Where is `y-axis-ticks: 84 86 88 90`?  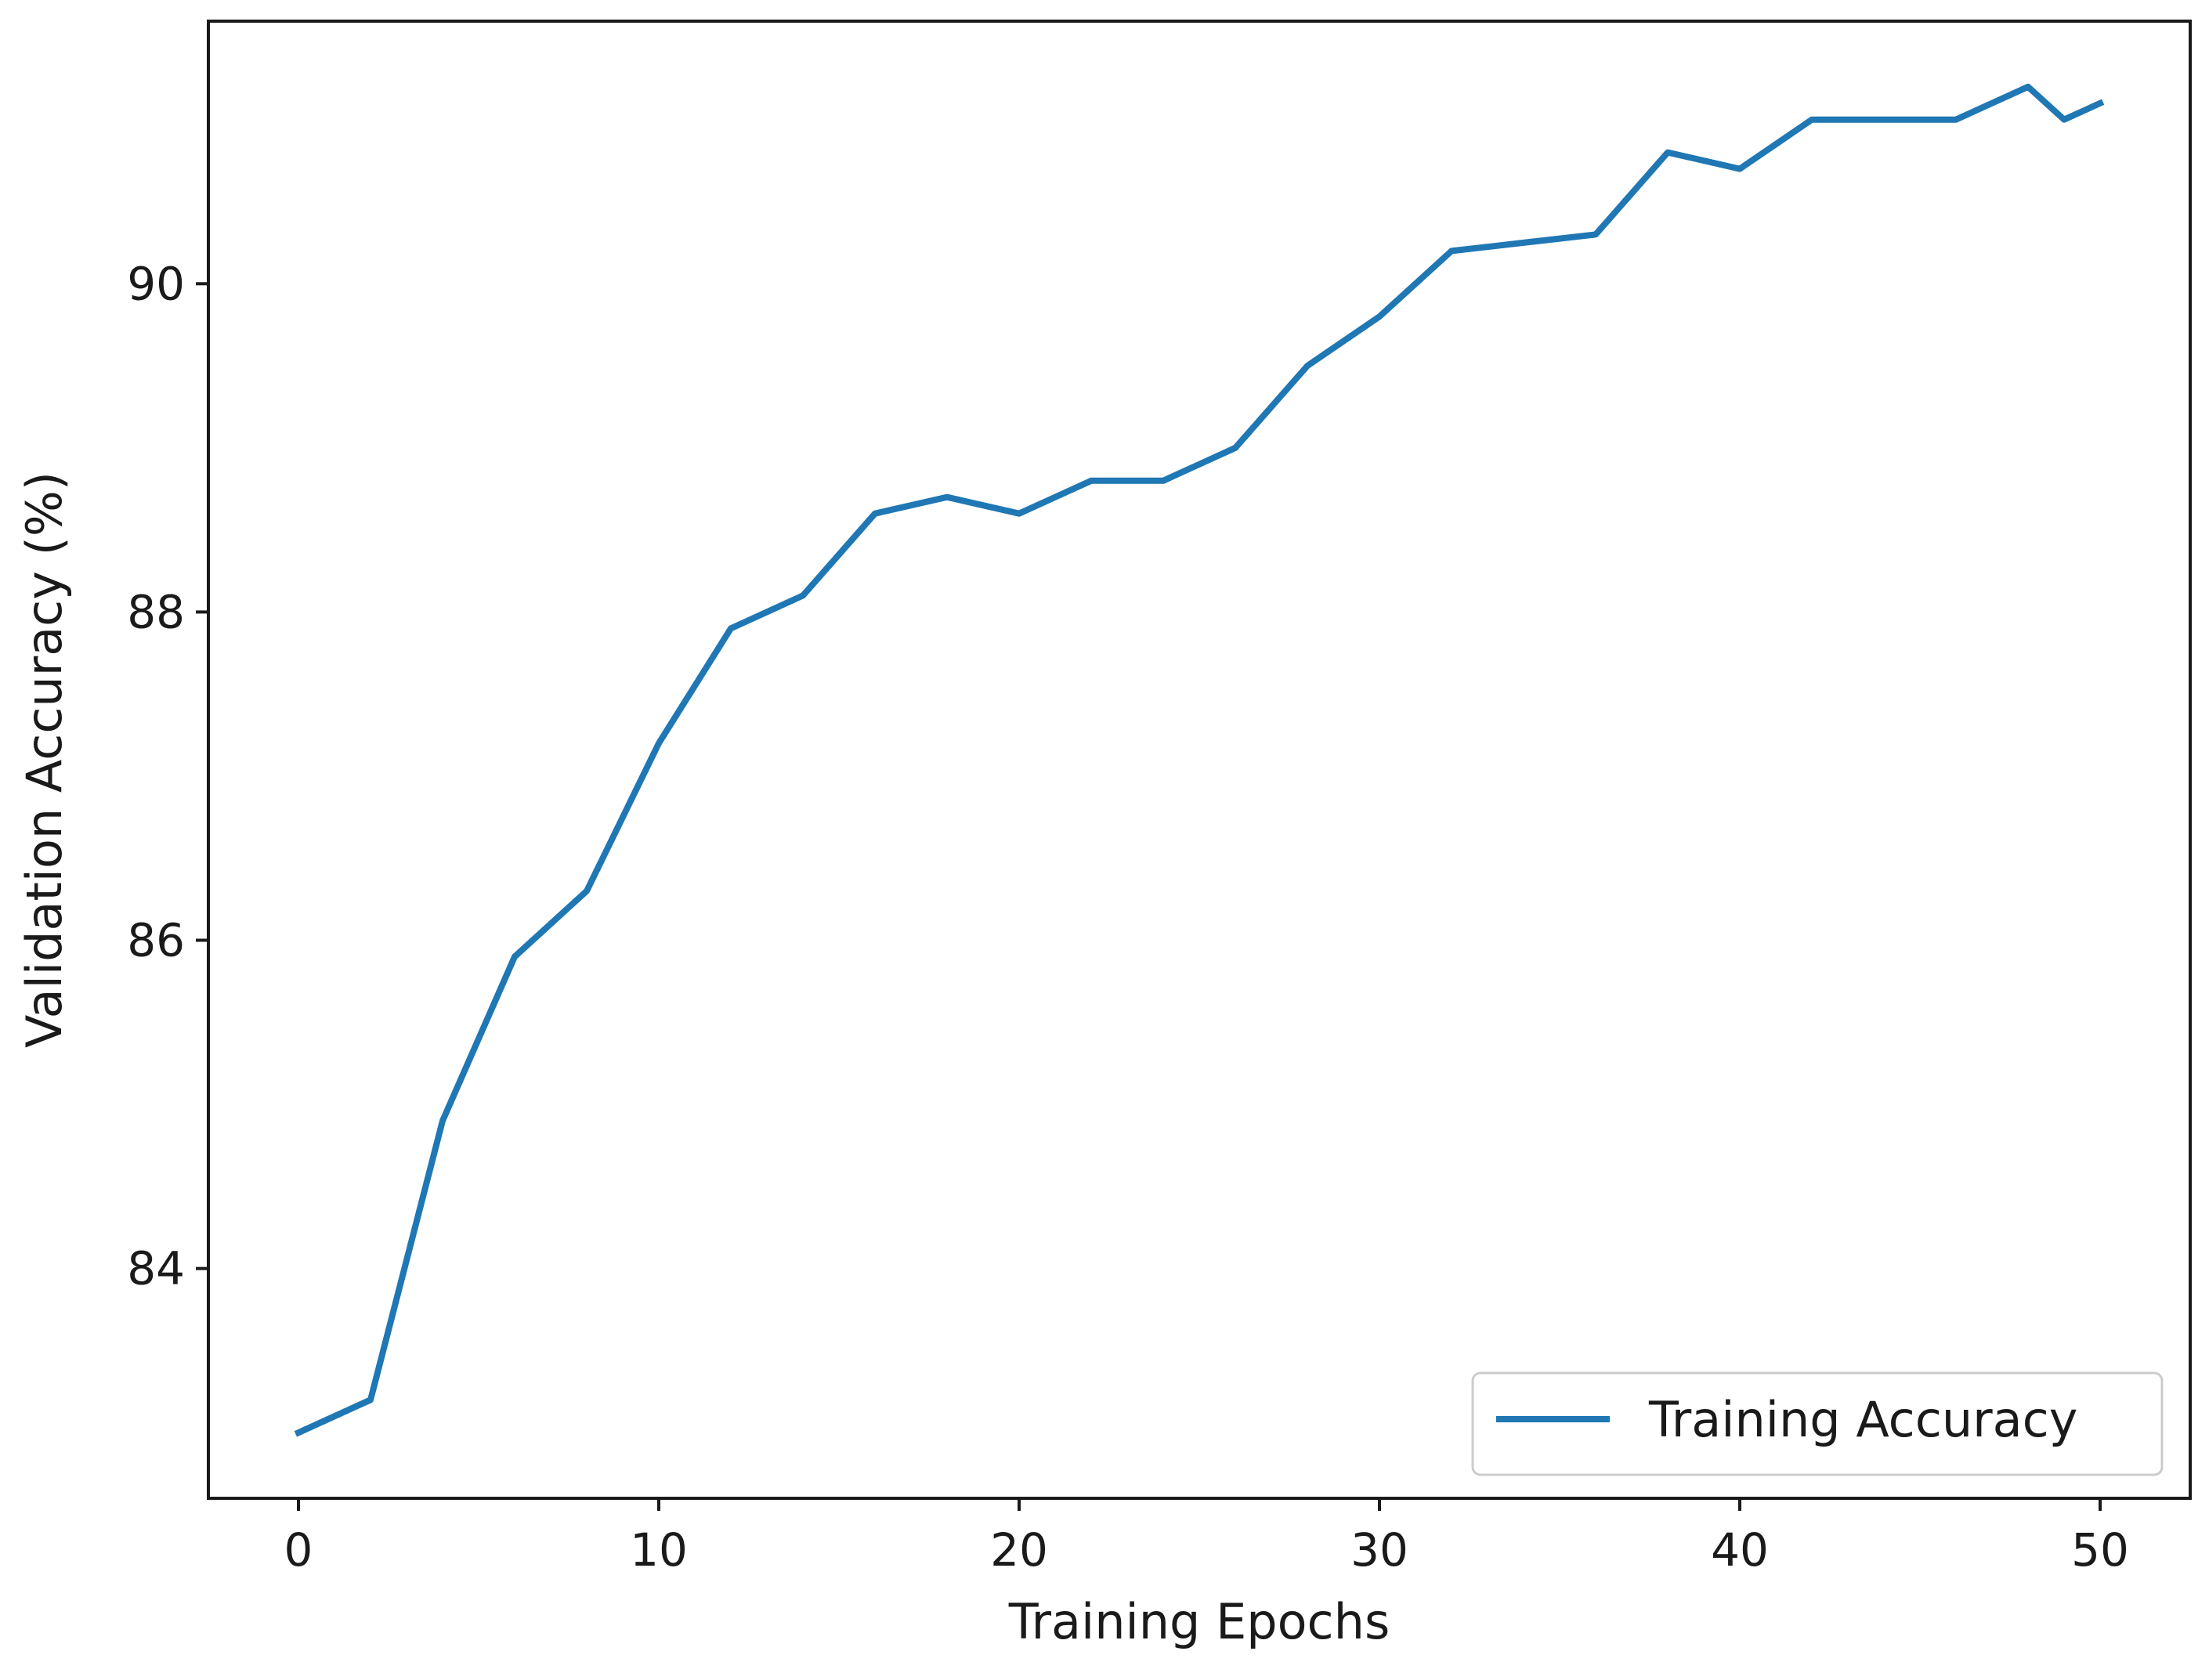 y-axis-ticks: 84 86 88 90 is located at coordinates (167, 776).